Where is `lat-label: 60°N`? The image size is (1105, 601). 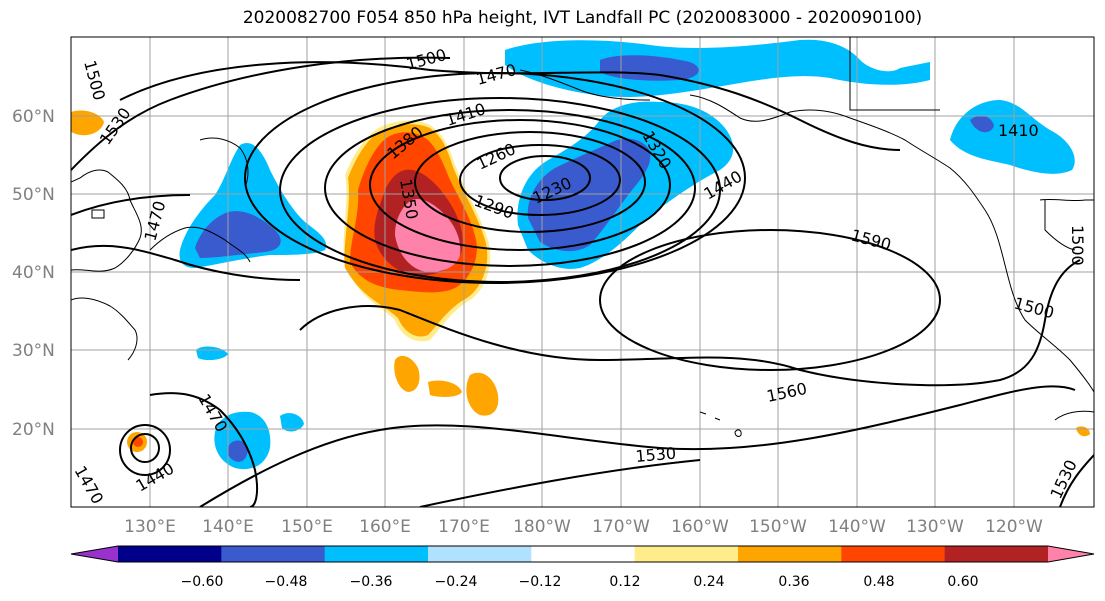
lat-label: 60°N is located at coordinates (33, 117).